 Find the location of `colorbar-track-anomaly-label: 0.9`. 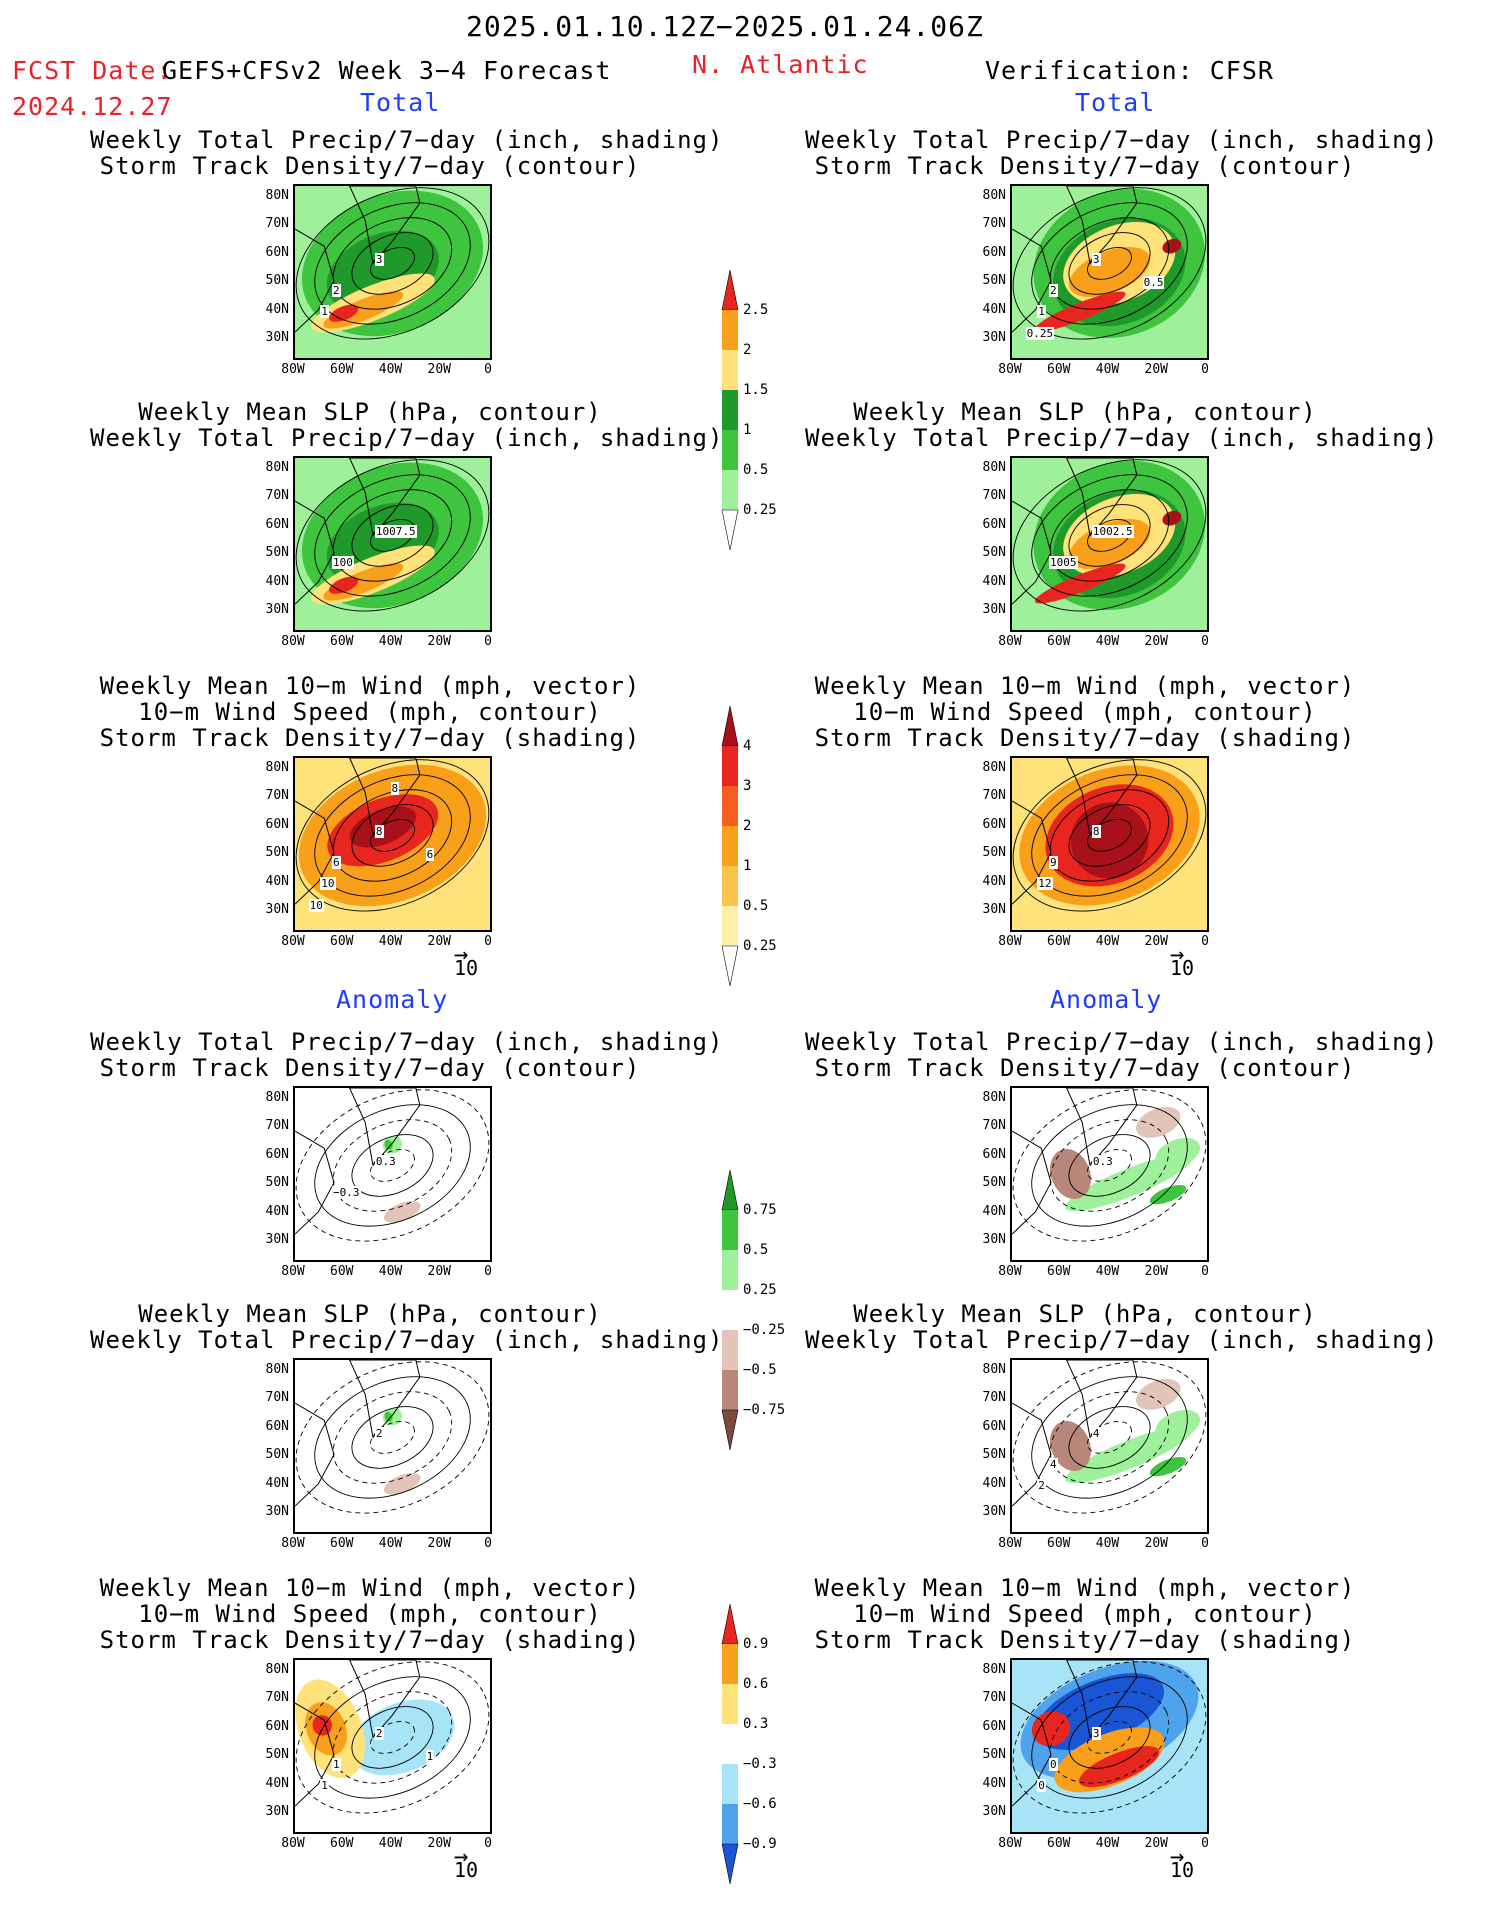

colorbar-track-anomaly-label: 0.9 is located at coordinates (756, 1644).